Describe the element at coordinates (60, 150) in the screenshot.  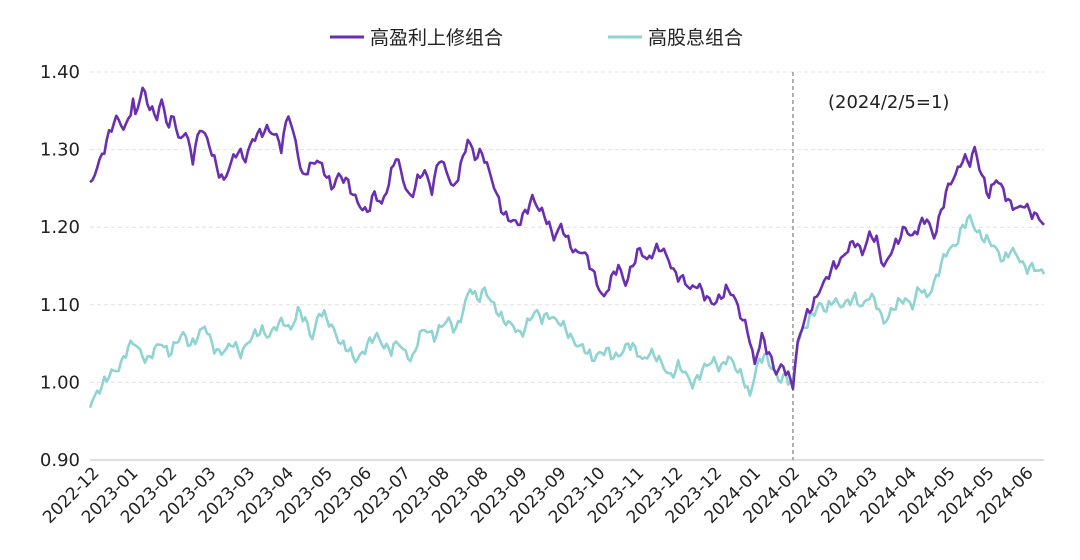
I see `y-tick-label: 1.30` at that location.